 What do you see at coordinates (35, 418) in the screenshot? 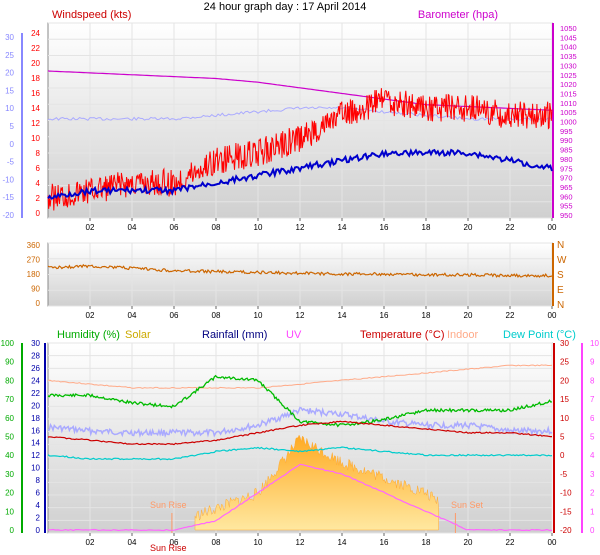
I see `rainfall-tick-label: 18` at bounding box center [35, 418].